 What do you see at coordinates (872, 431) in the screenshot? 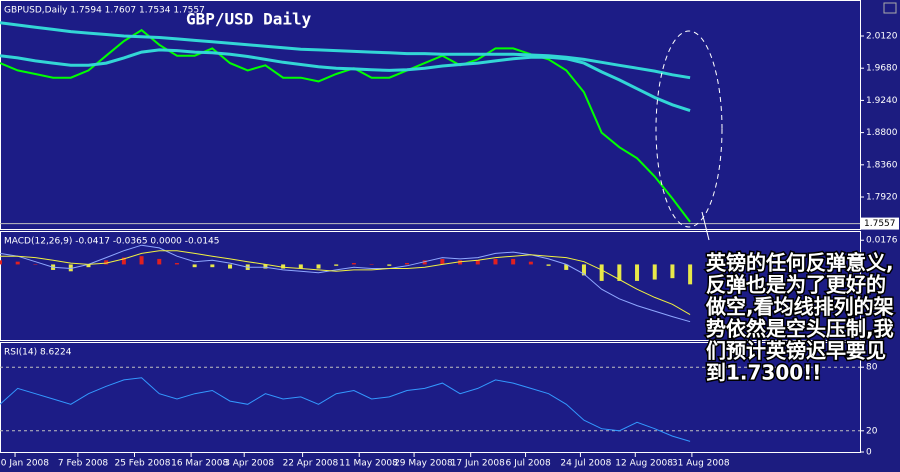
I see `y-tick-label: 20` at bounding box center [872, 431].